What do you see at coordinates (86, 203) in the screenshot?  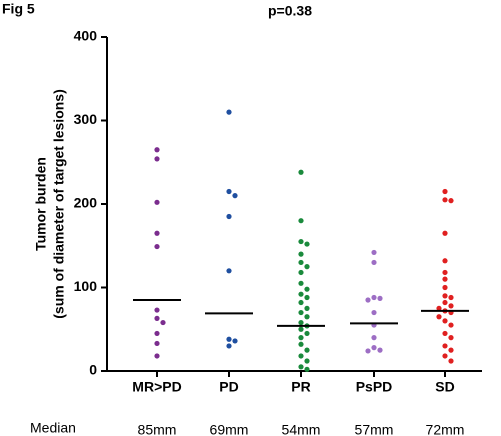 I see `y-tick-label: 200` at bounding box center [86, 203].